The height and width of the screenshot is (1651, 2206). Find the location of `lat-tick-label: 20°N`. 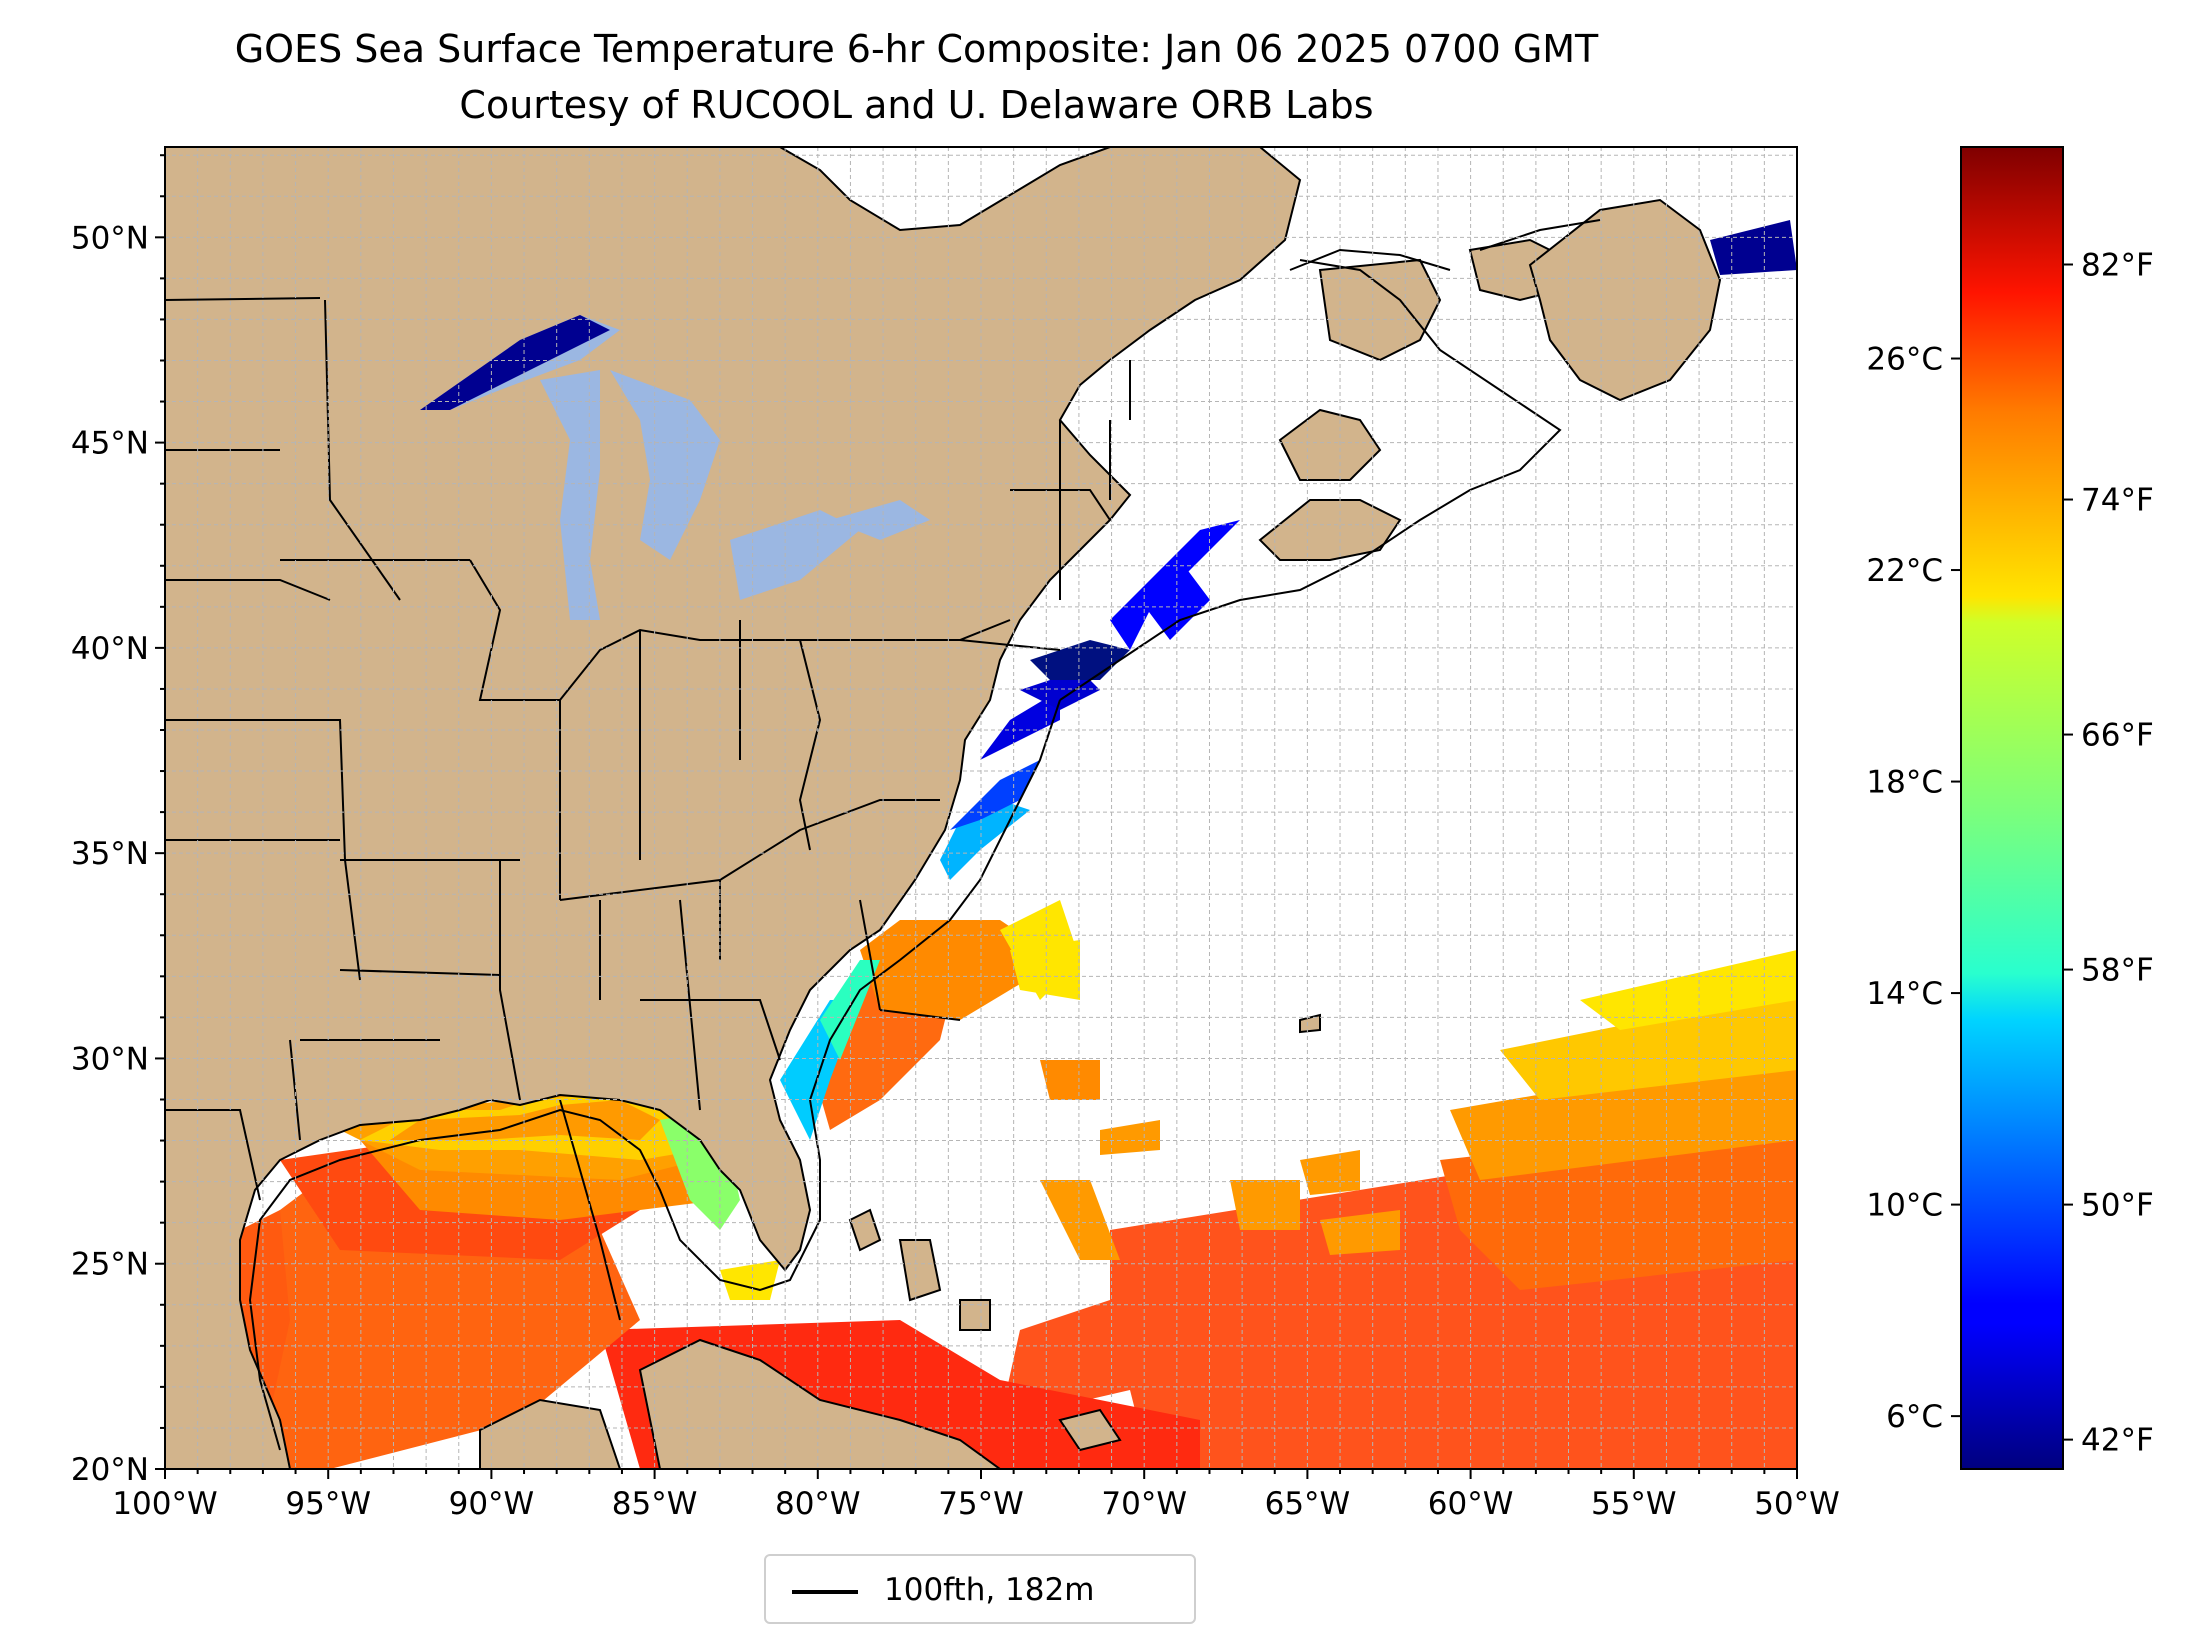

lat-tick-label: 20°N is located at coordinates (110, 1470).